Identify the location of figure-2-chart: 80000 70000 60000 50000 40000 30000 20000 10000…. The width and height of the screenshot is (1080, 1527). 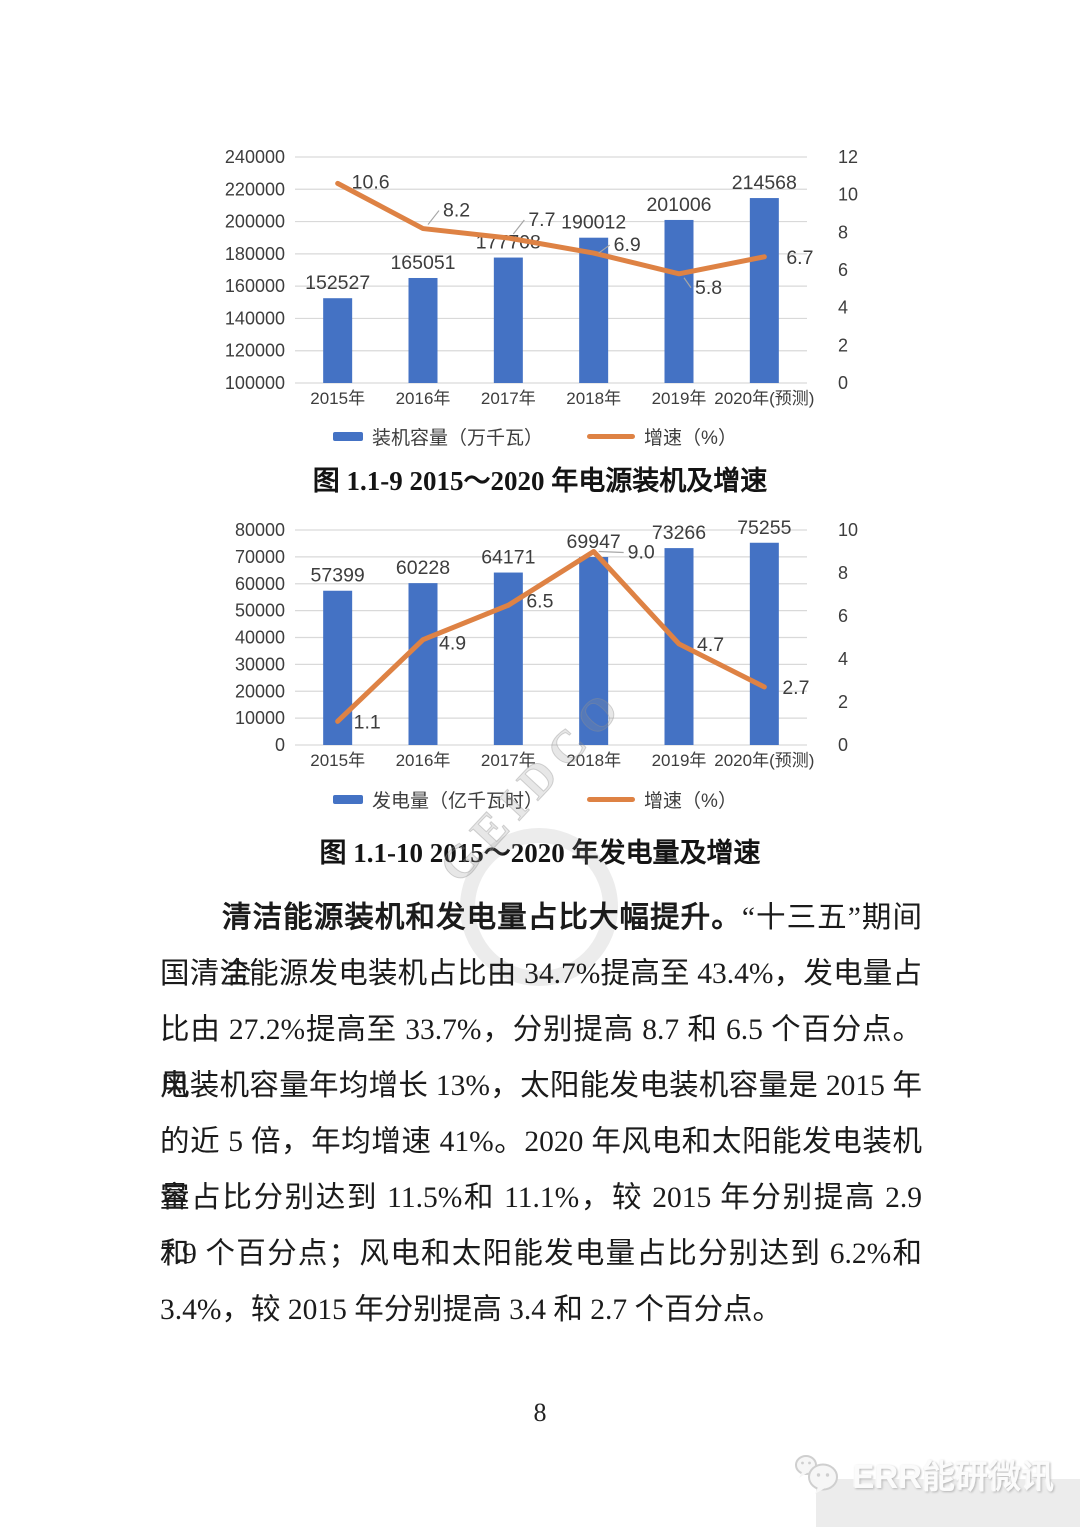
(535, 662).